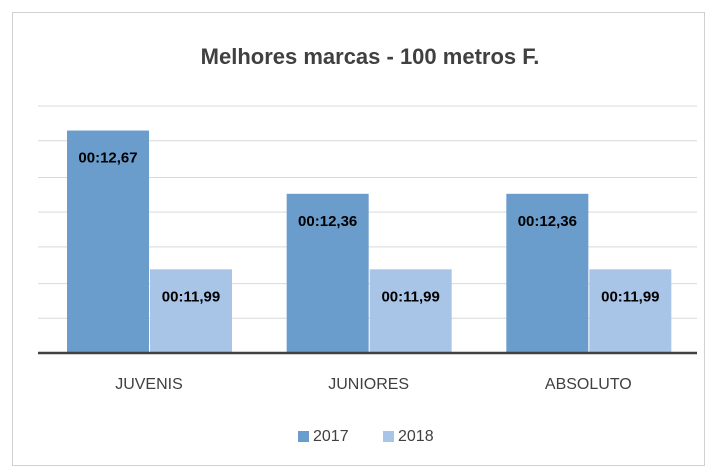 The image size is (718, 470). What do you see at coordinates (107, 158) in the screenshot?
I see `data-label: 00:12,67` at bounding box center [107, 158].